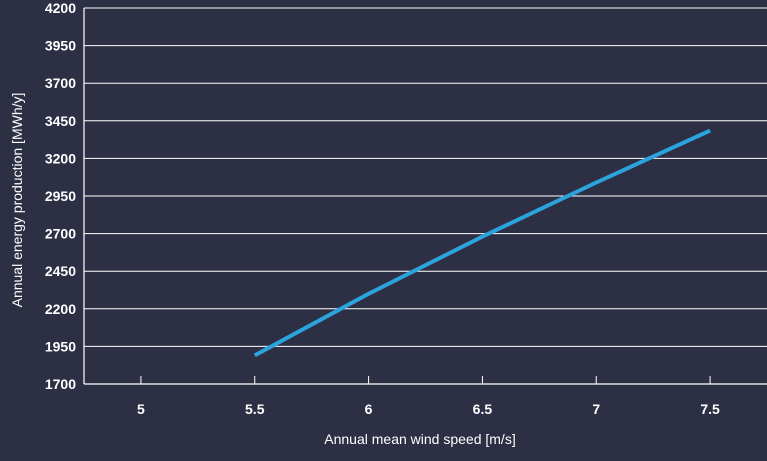 The height and width of the screenshot is (461, 767). Describe the element at coordinates (60, 8) in the screenshot. I see `y-tick-label-4200: 4200` at that location.